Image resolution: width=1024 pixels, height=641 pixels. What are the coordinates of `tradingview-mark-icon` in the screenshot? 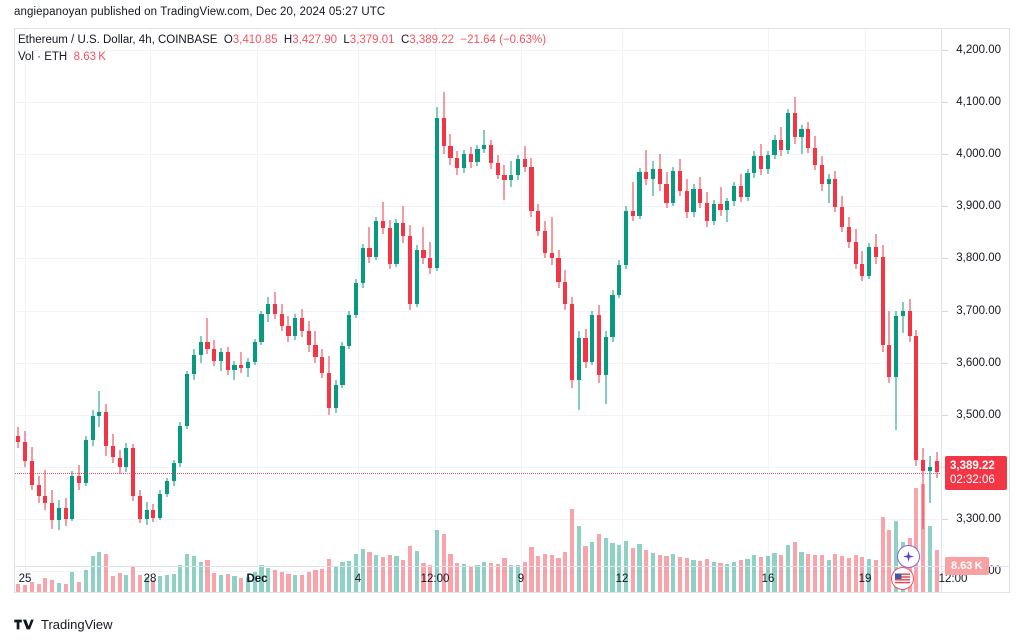 It's located at (24, 624).